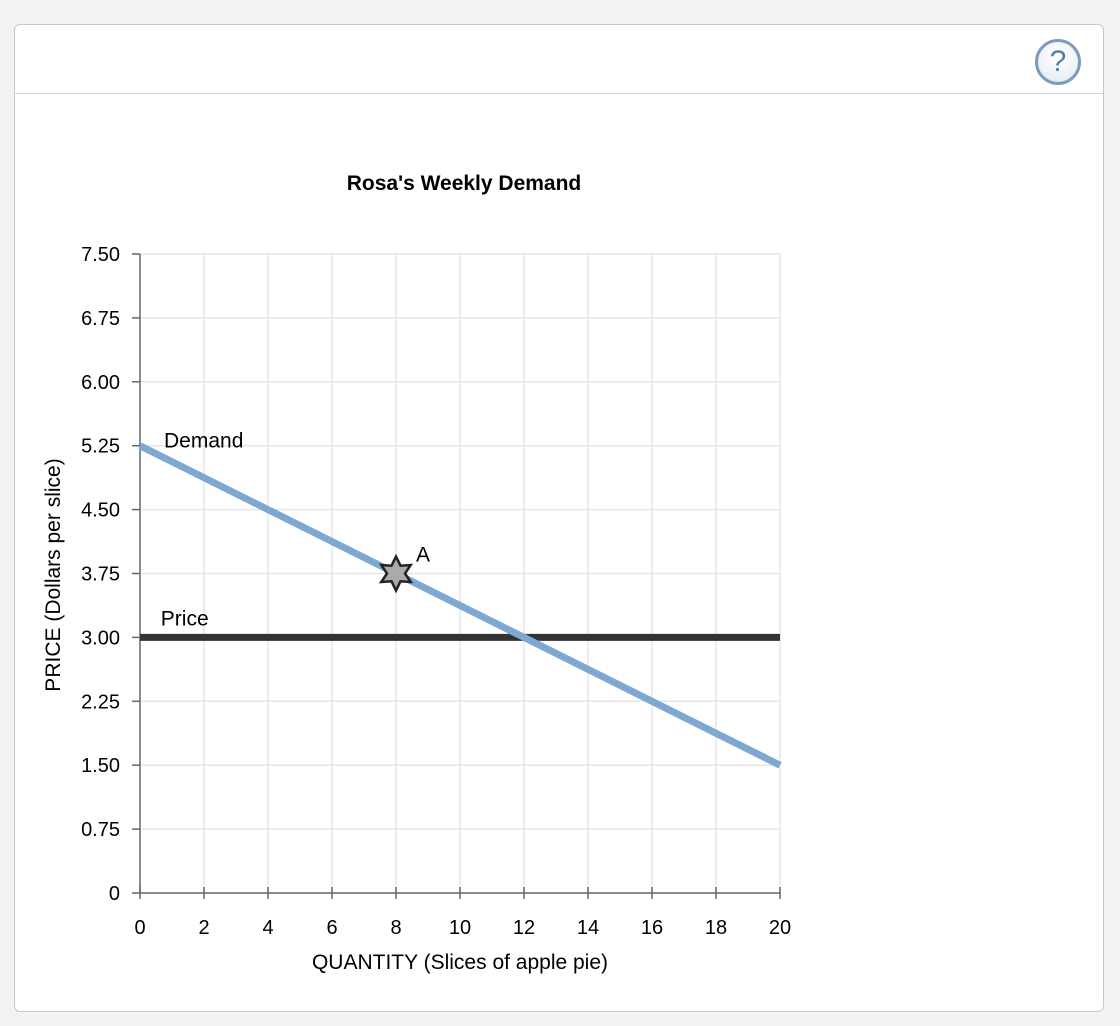  Describe the element at coordinates (100, 319) in the screenshot. I see `y-tick-label-9: 6.75` at that location.